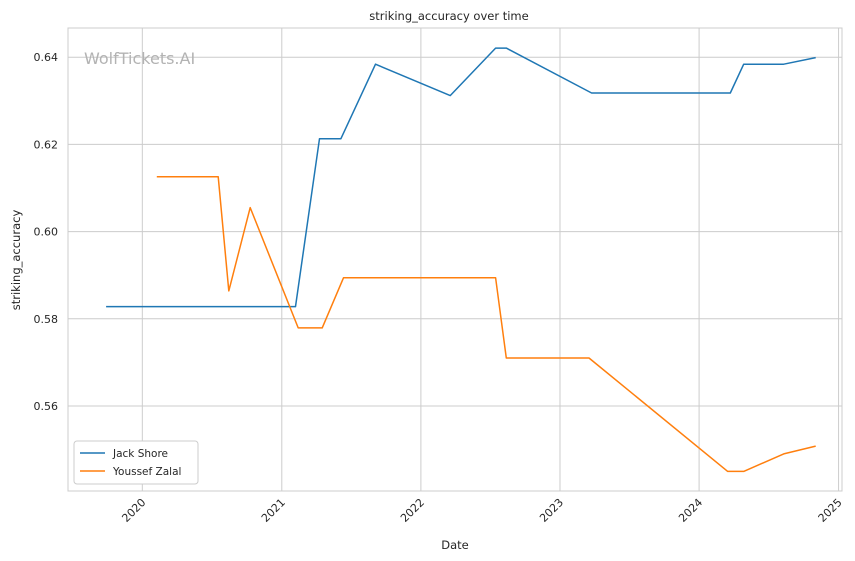  What do you see at coordinates (140, 454) in the screenshot?
I see `legend-label-jack-shore: Jack Shore` at bounding box center [140, 454].